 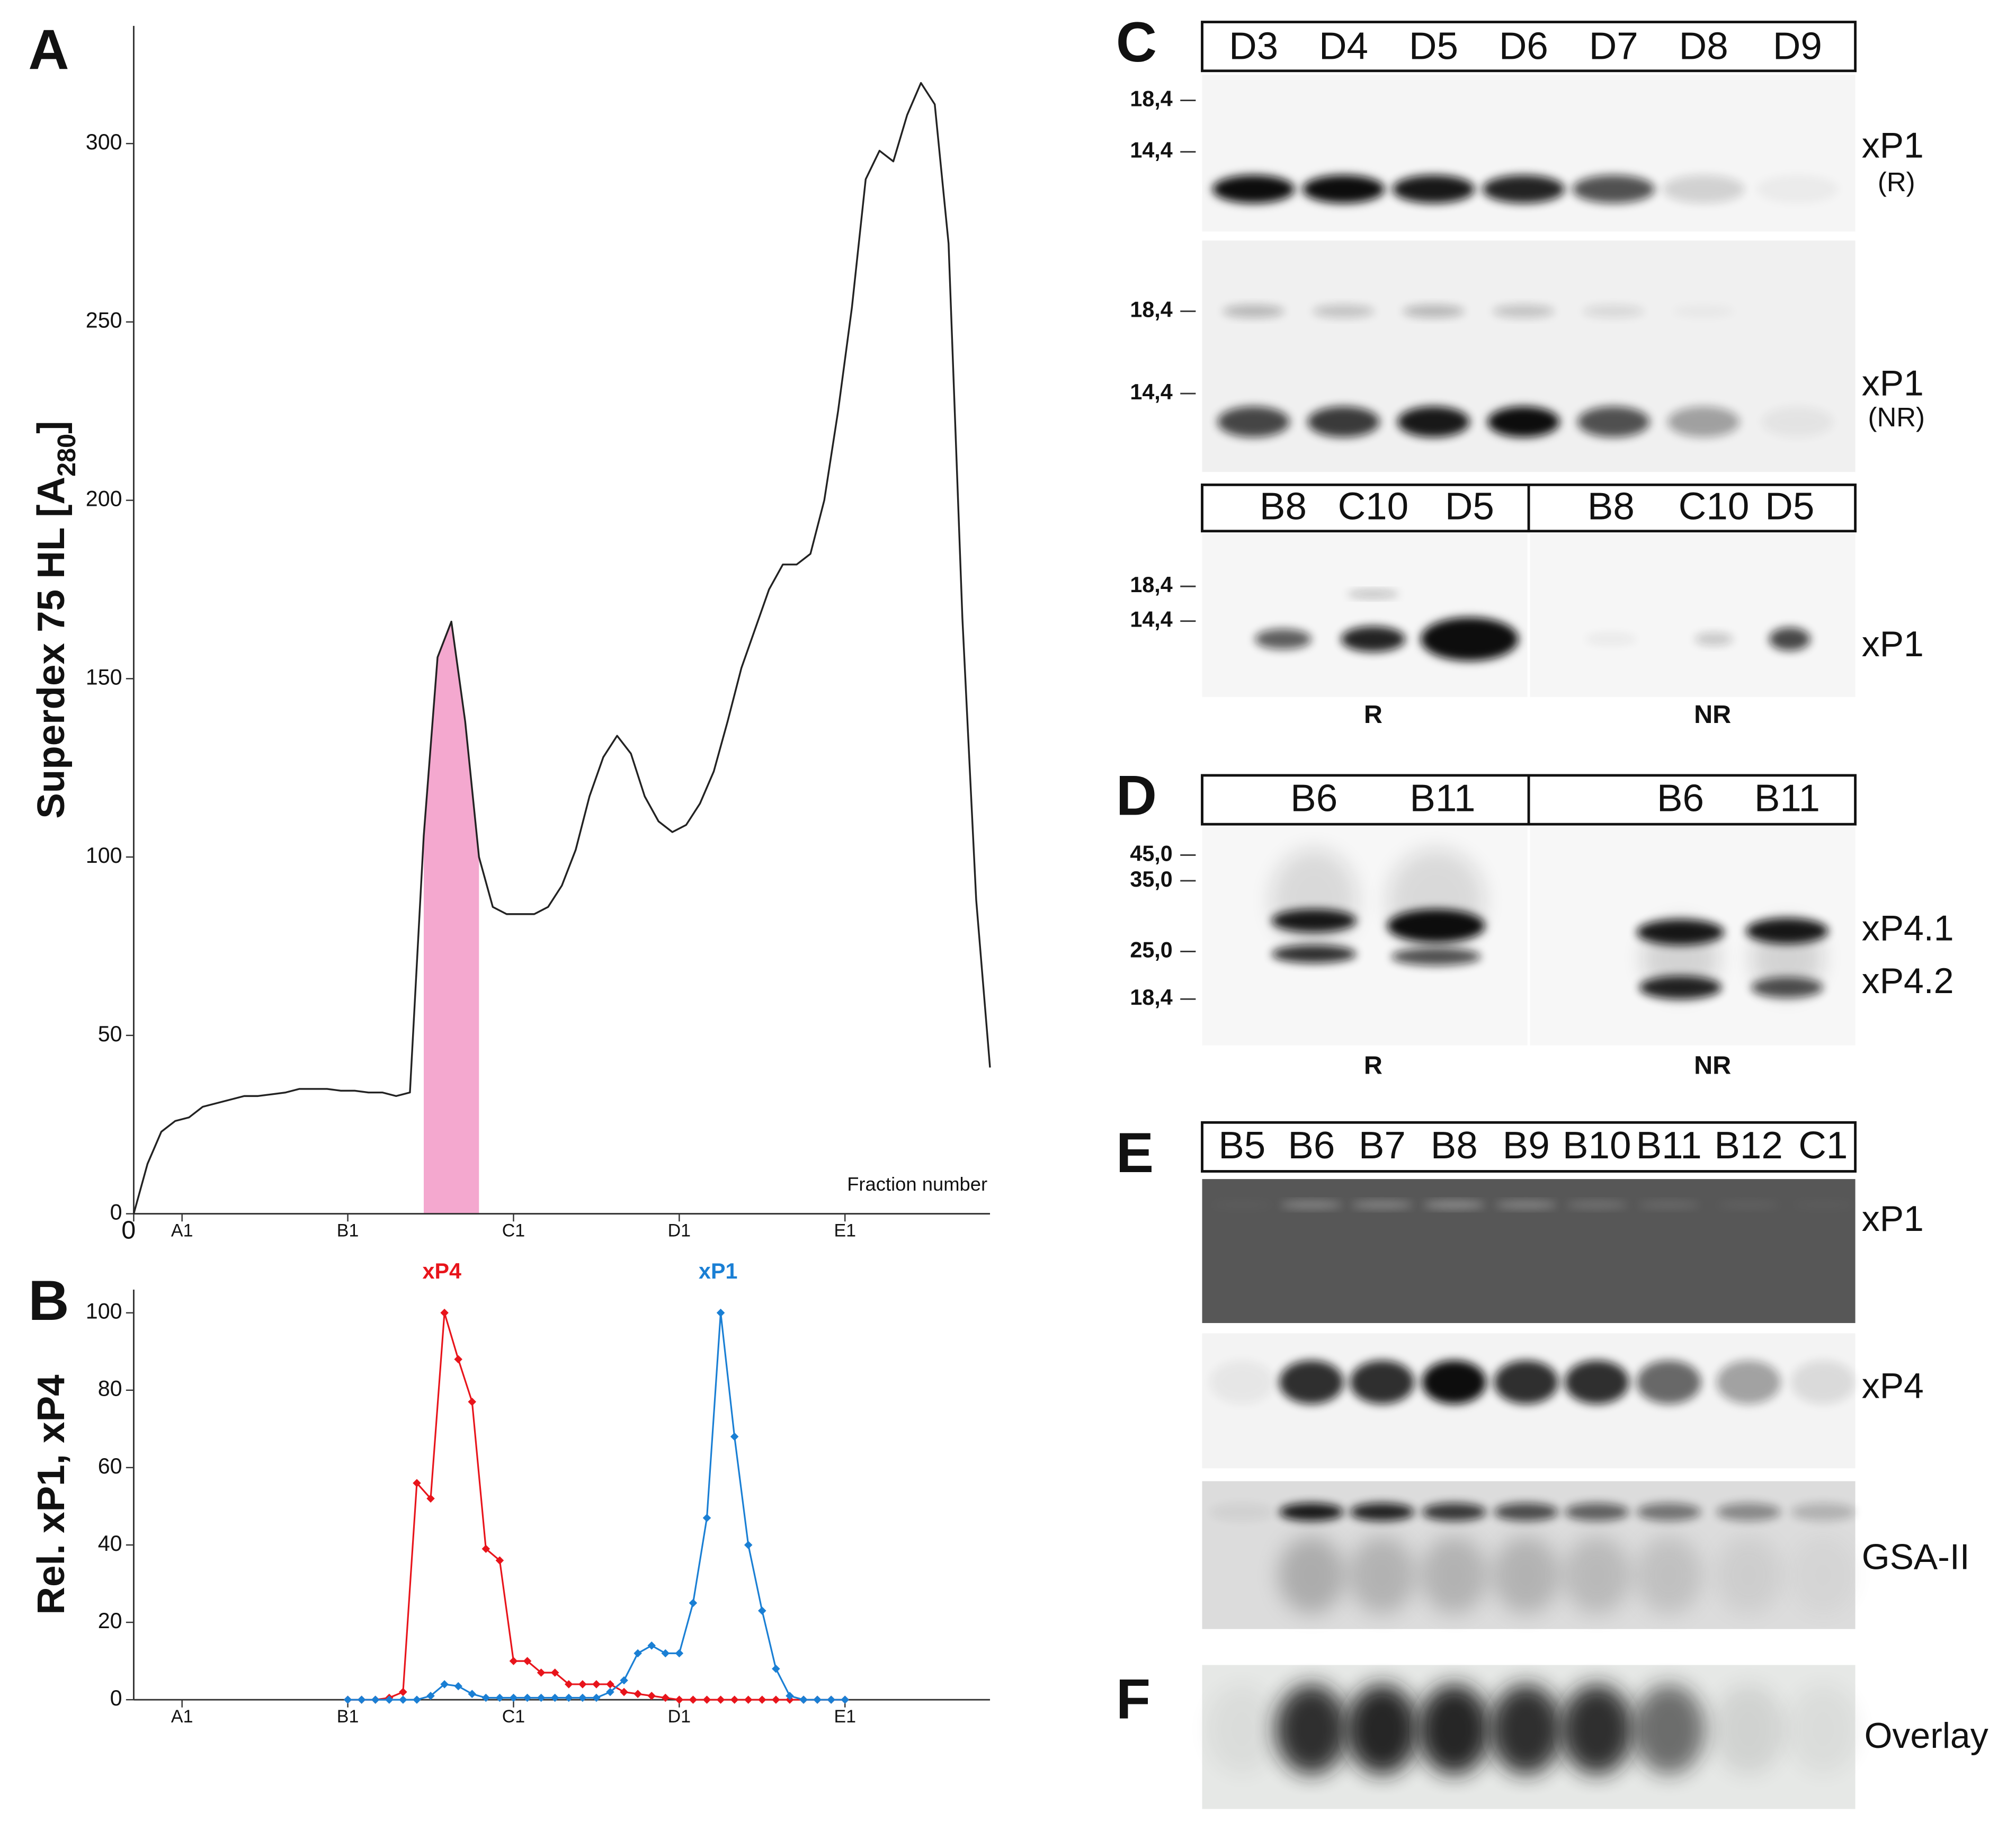 What do you see at coordinates (1908, 929) in the screenshot?
I see `blot-label: xP4.1` at bounding box center [1908, 929].